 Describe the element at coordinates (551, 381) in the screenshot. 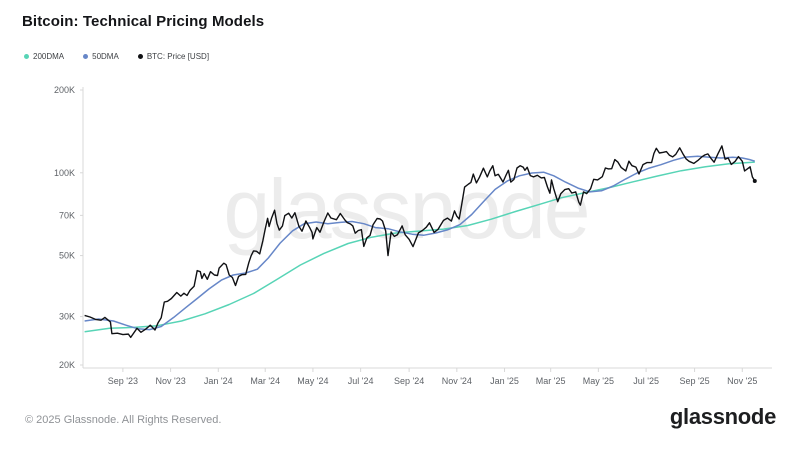

I see `x-tick-label: Mar '25` at that location.